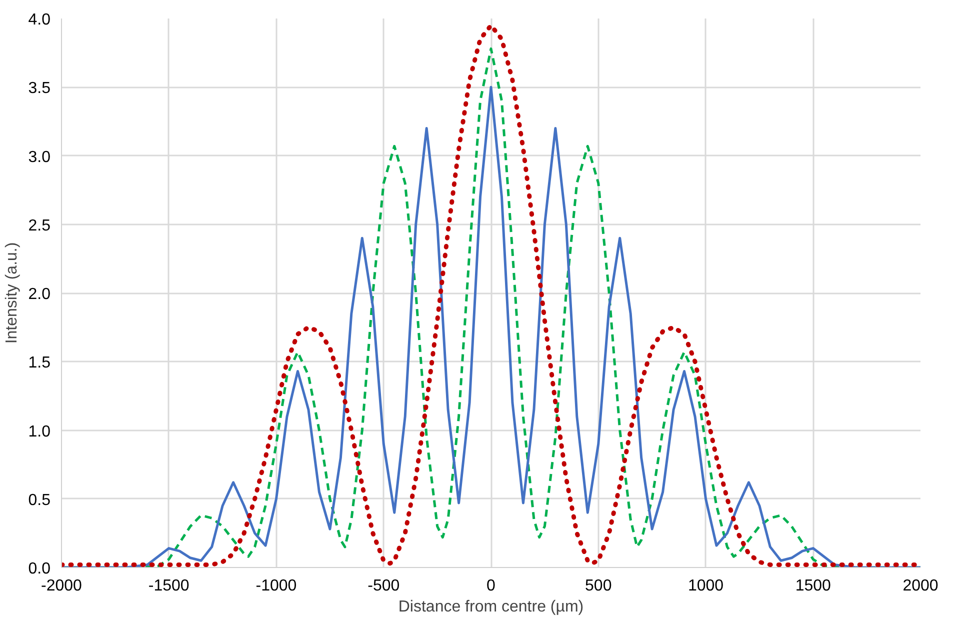 This screenshot has height=624, width=961. Describe the element at coordinates (491, 586) in the screenshot. I see `x-tick-label: 0` at that location.